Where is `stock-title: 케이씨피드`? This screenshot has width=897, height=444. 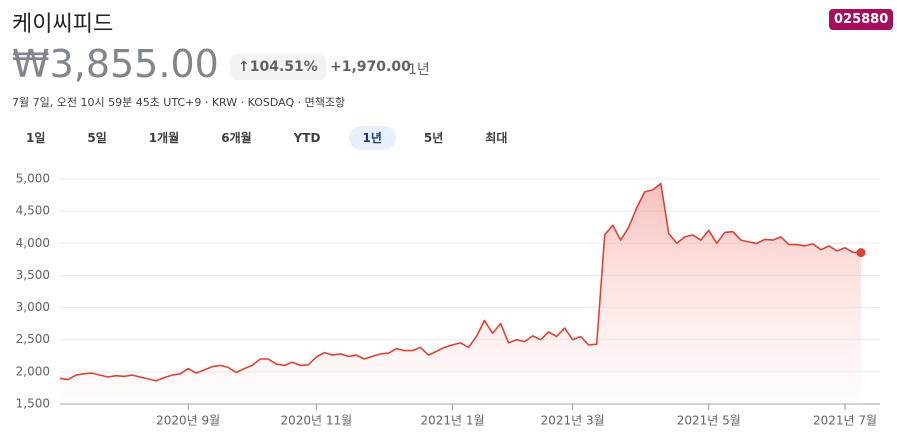 stock-title: 케이씨피드 is located at coordinates (63, 24).